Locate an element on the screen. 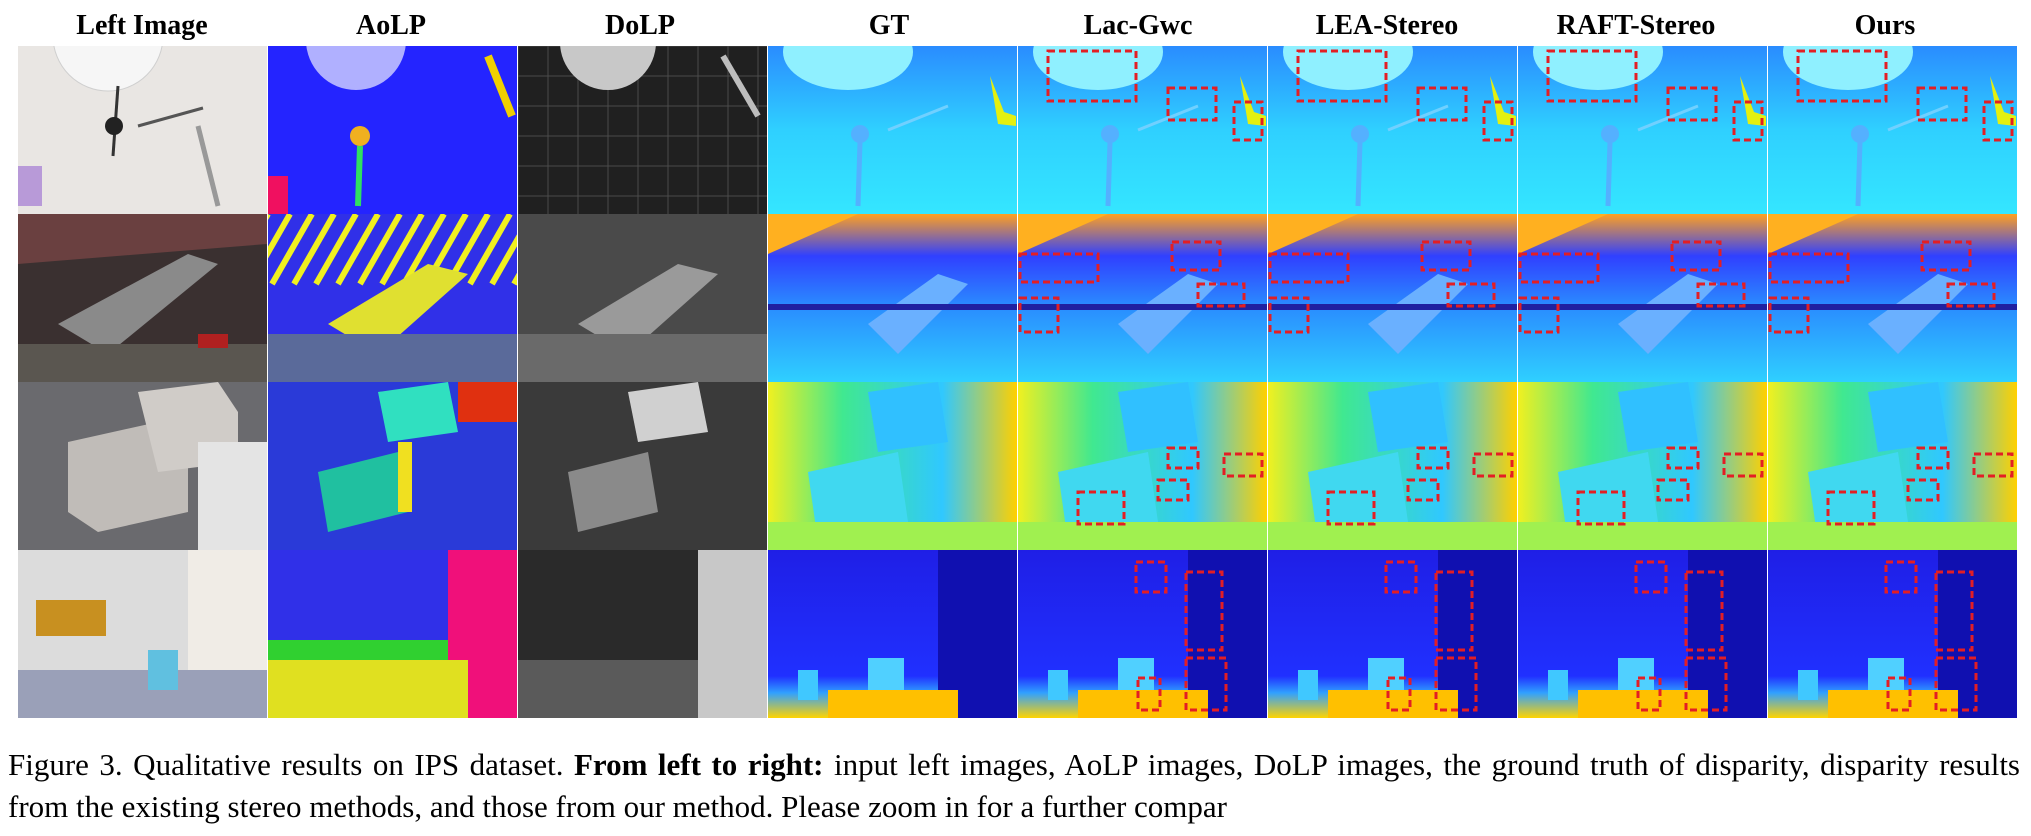 The height and width of the screenshot is (836, 2031). tile-storage-boxes-left-image is located at coordinates (142, 466).